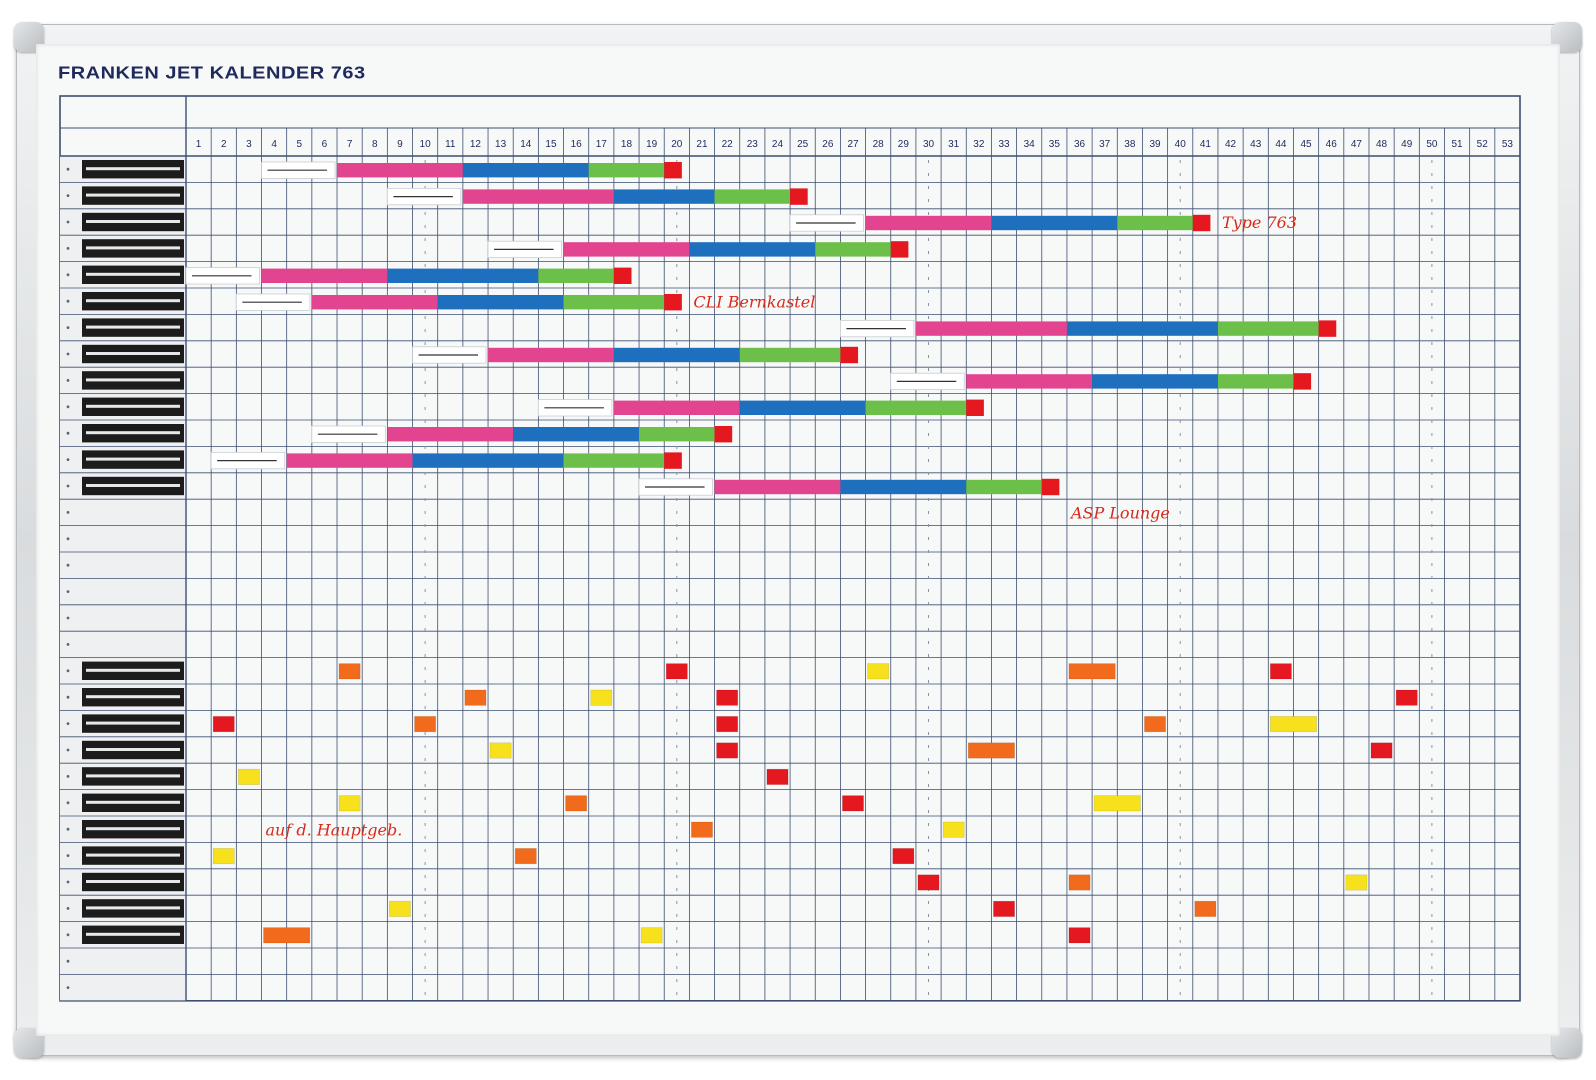 The width and height of the screenshot is (1596, 1080). Describe the element at coordinates (1508, 144) in the screenshot. I see `day-number: 53` at that location.